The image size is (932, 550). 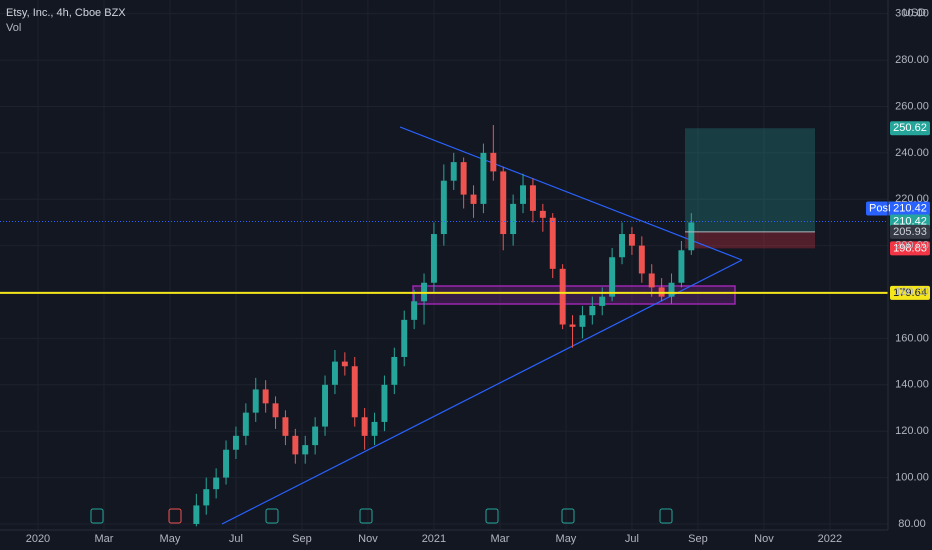 I want to click on x-tick-label: 2020, so click(x=38, y=539).